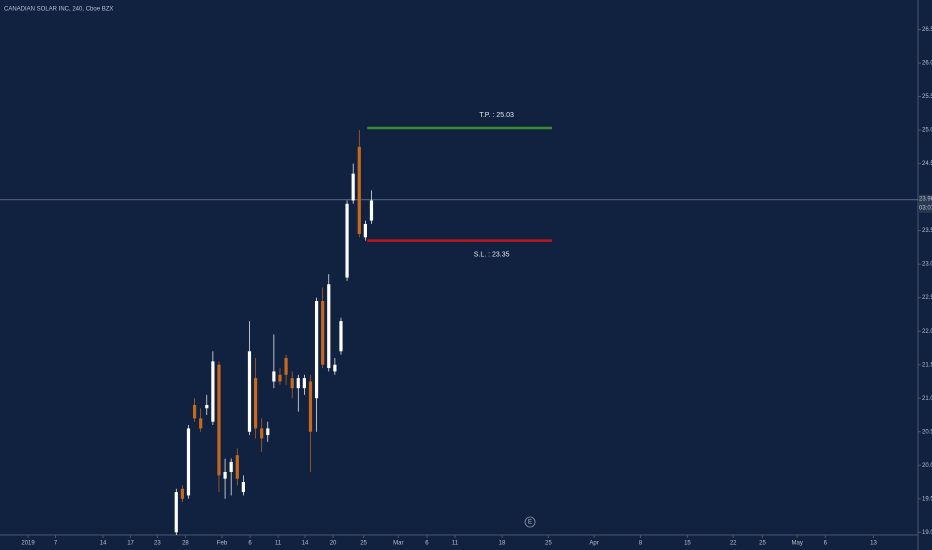  Describe the element at coordinates (927, 131) in the screenshot. I see `y-tick-label: 25.00` at that location.